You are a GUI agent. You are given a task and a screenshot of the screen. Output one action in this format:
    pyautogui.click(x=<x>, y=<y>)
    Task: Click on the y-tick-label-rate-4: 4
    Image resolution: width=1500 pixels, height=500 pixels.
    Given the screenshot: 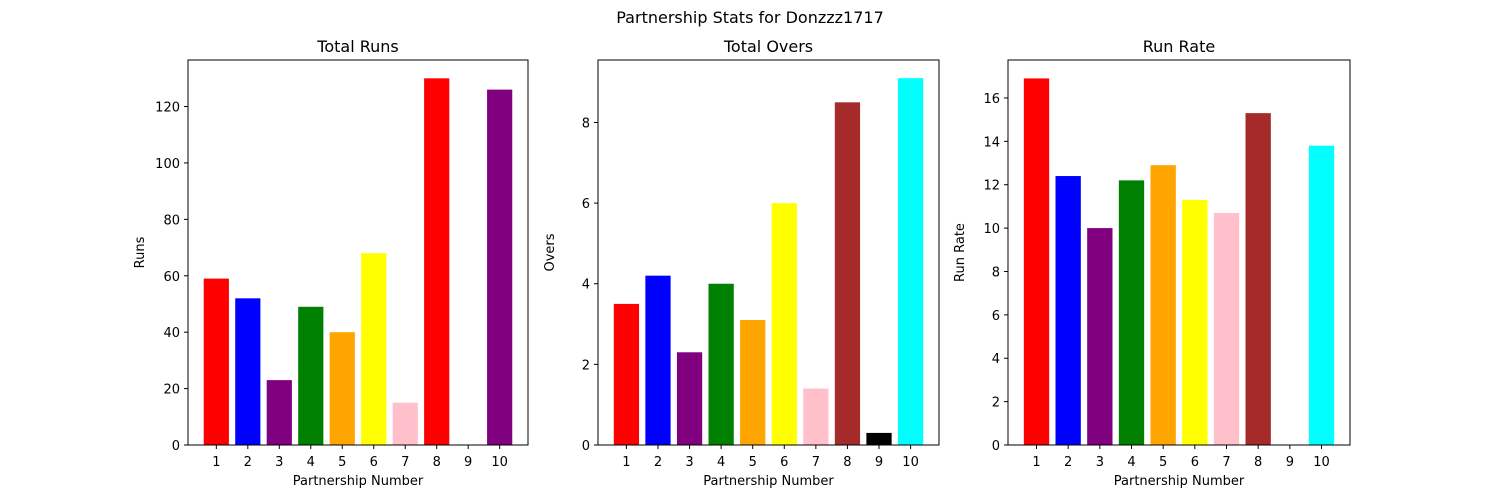 What is the action you would take?
    pyautogui.click(x=996, y=359)
    